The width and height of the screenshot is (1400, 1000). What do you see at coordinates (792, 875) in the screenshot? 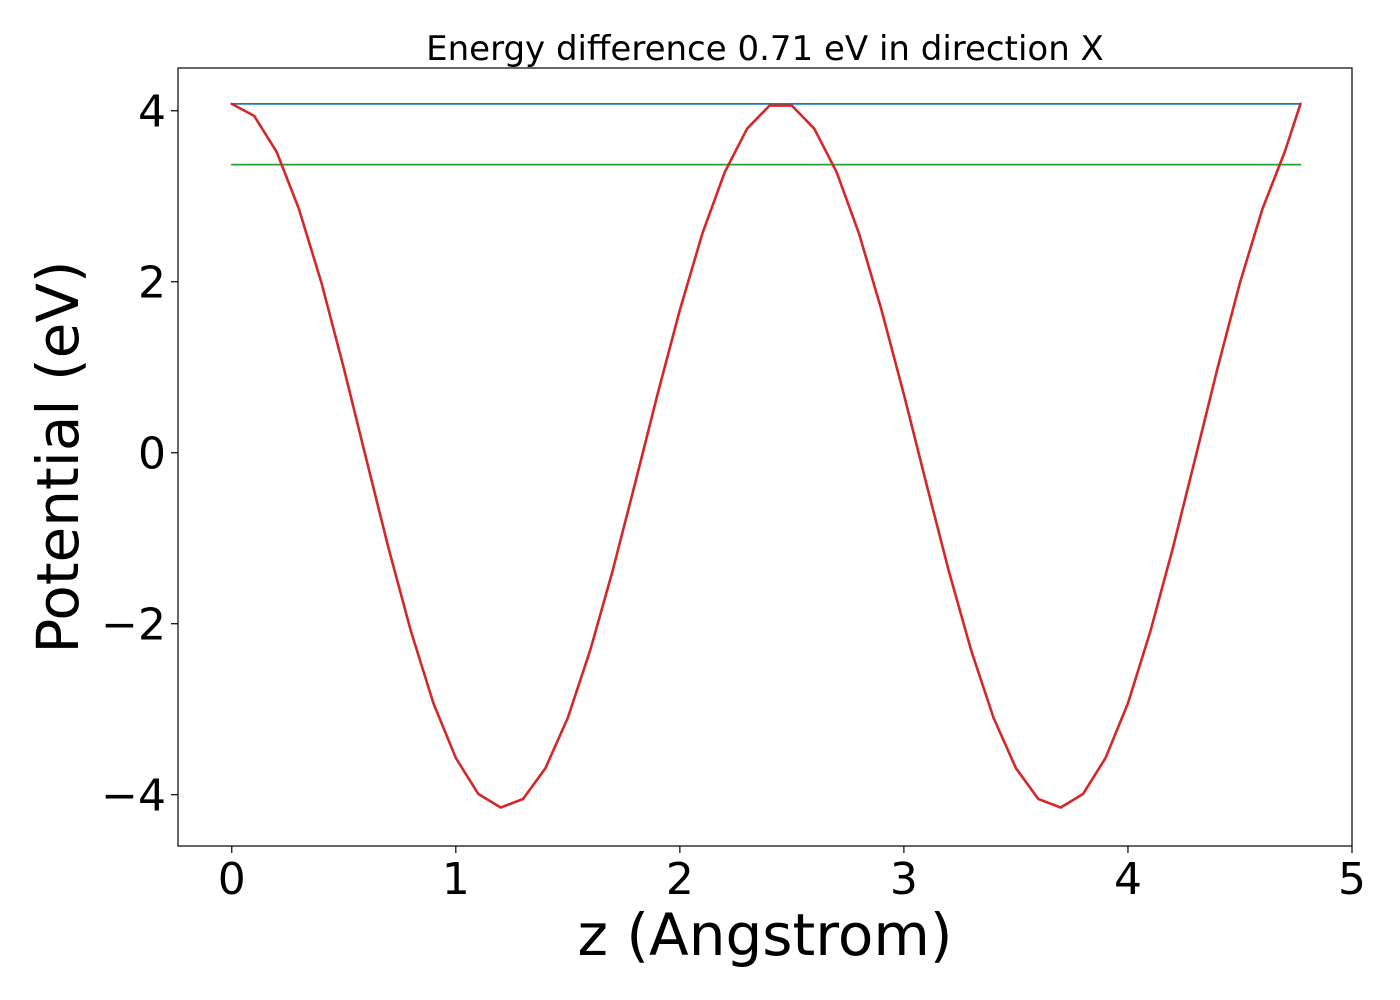
I see `x-axis: 0 1 2 3 4 5` at bounding box center [792, 875].